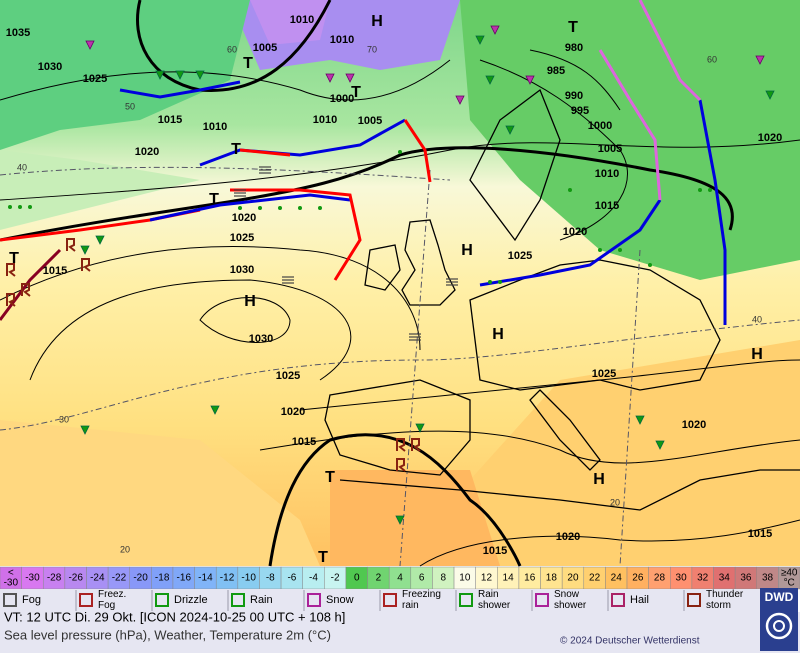 This screenshot has height=658, width=800. What do you see at coordinates (31, 284) in the screenshot?
I see `trough` at bounding box center [31, 284].